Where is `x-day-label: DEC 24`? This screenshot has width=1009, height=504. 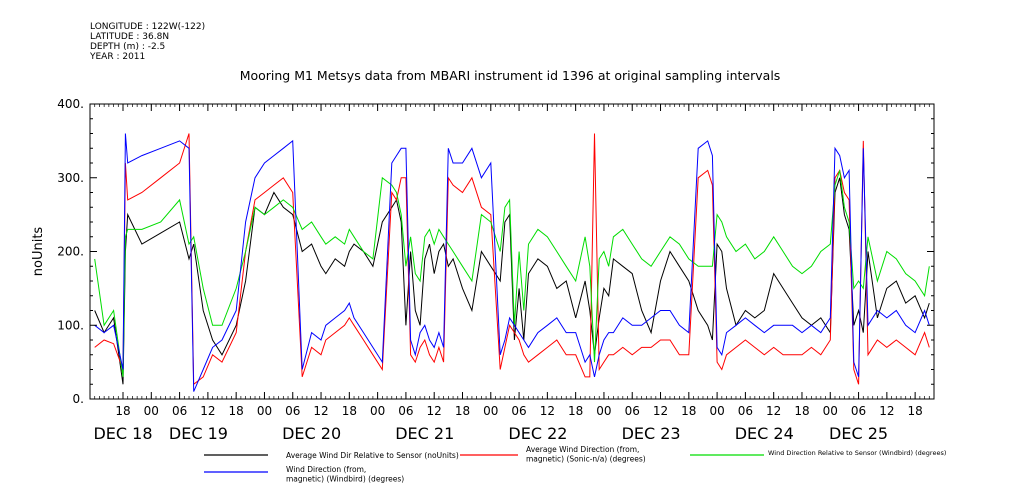 x-day-label: DEC 24 is located at coordinates (764, 433).